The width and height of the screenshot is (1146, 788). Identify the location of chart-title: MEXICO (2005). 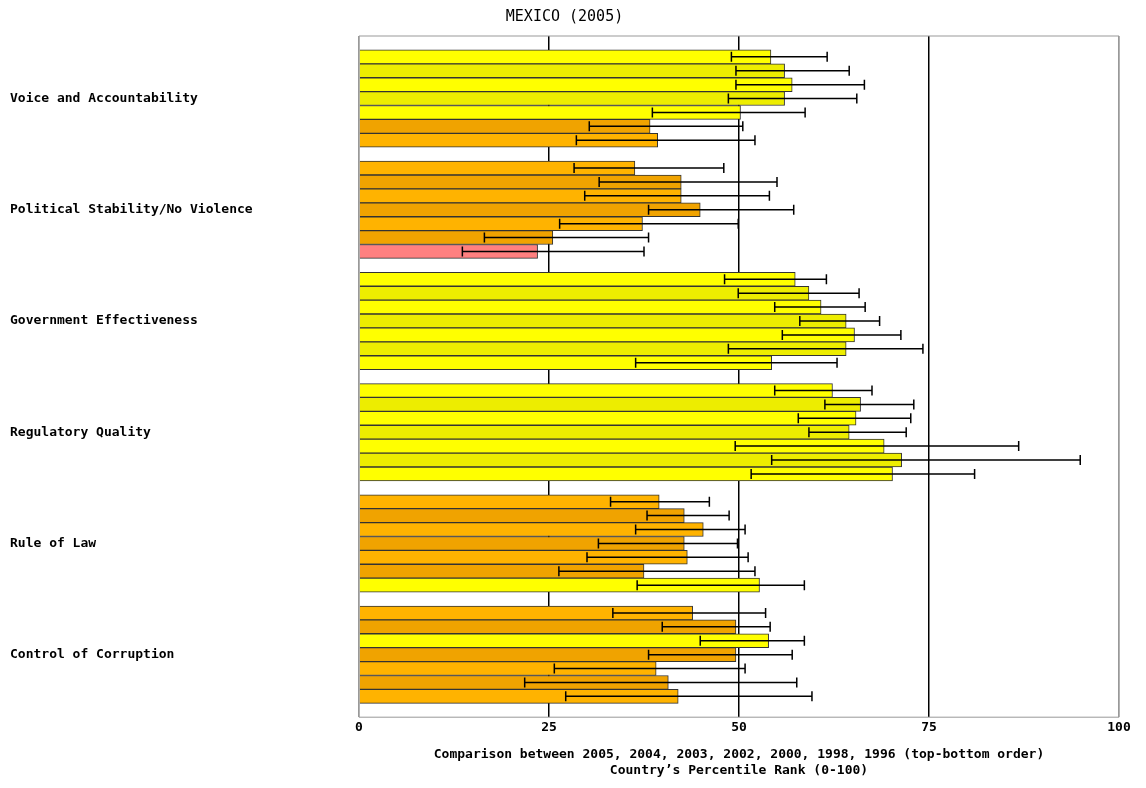
(564, 15).